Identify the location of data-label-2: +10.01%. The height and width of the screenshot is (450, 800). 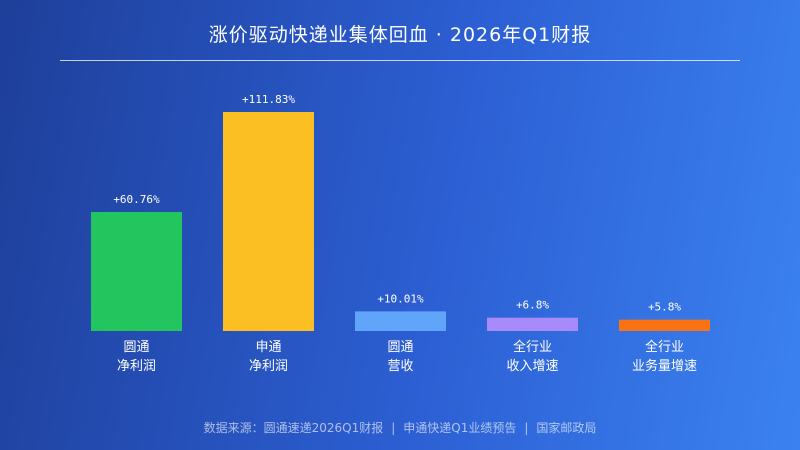
(400, 298).